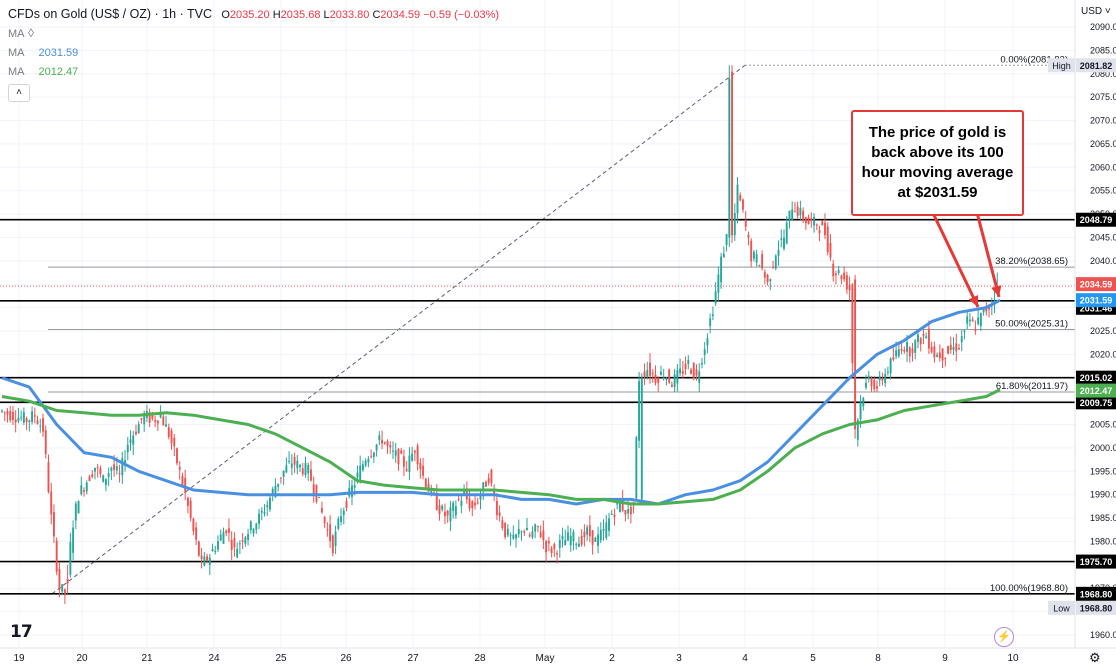 This screenshot has height=669, width=1116. Describe the element at coordinates (43, 53) in the screenshot. I see `ma-indicator-2: MA 2031.59` at that location.